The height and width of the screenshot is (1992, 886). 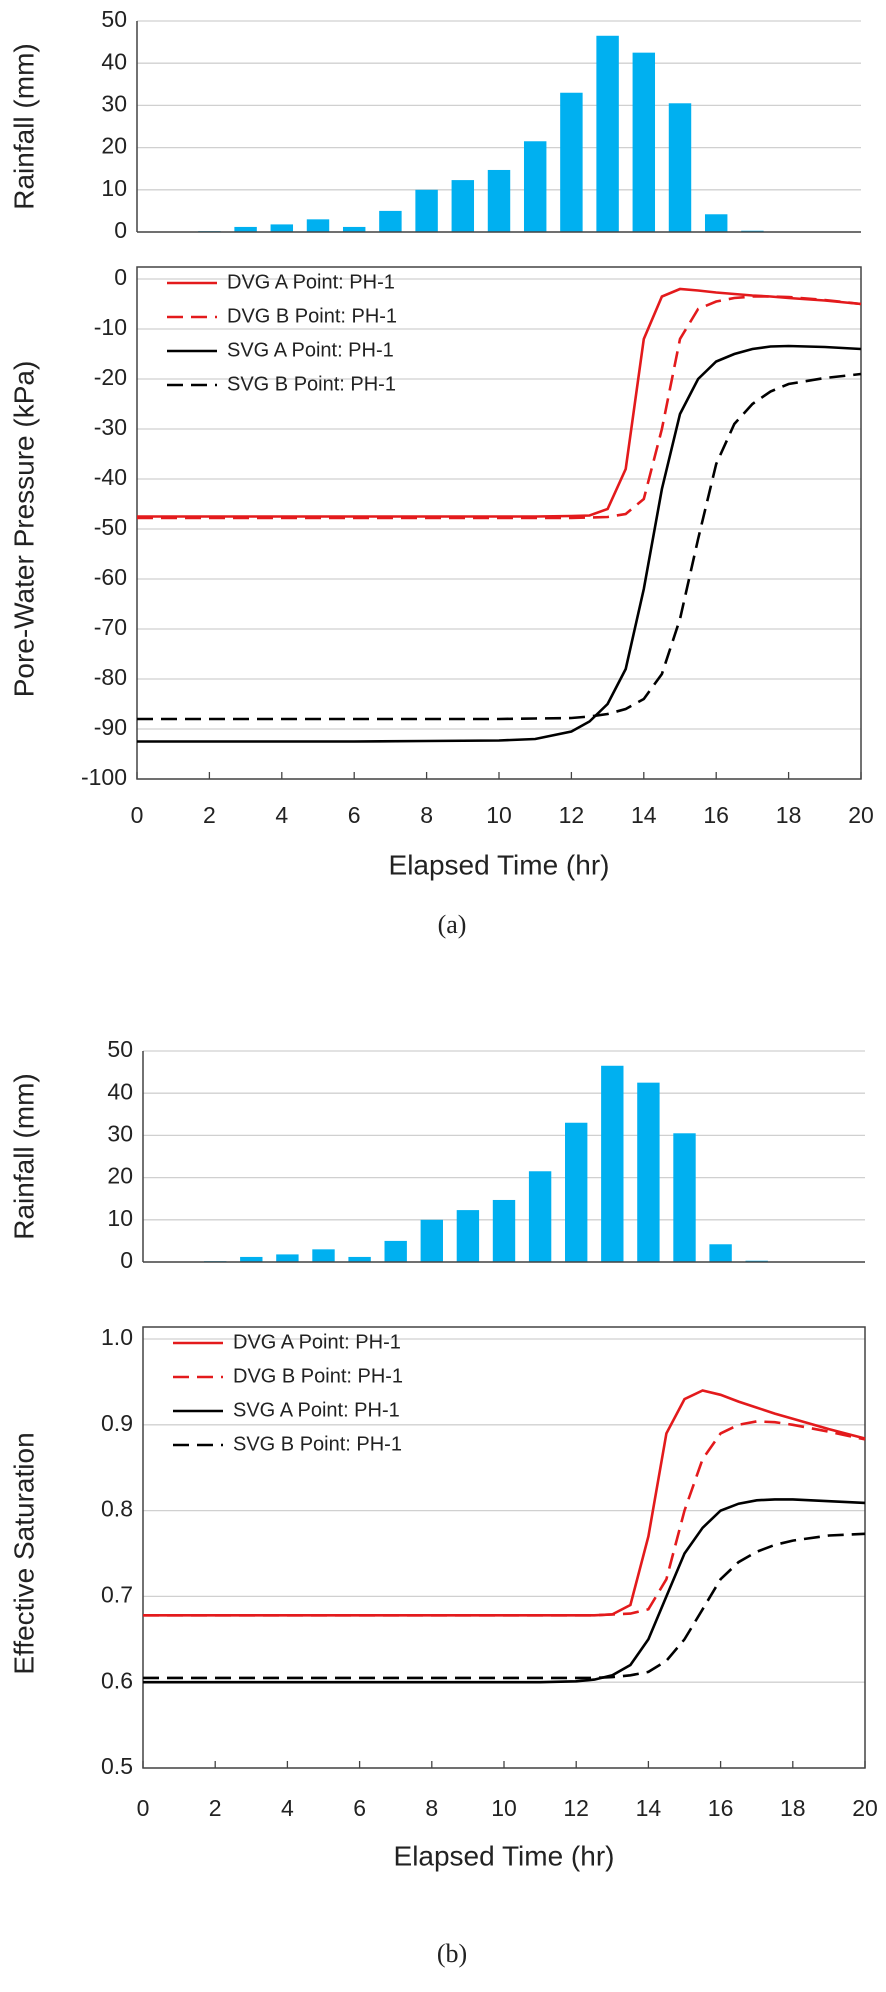 I want to click on y-tick-label: -40, so click(x=110, y=477).